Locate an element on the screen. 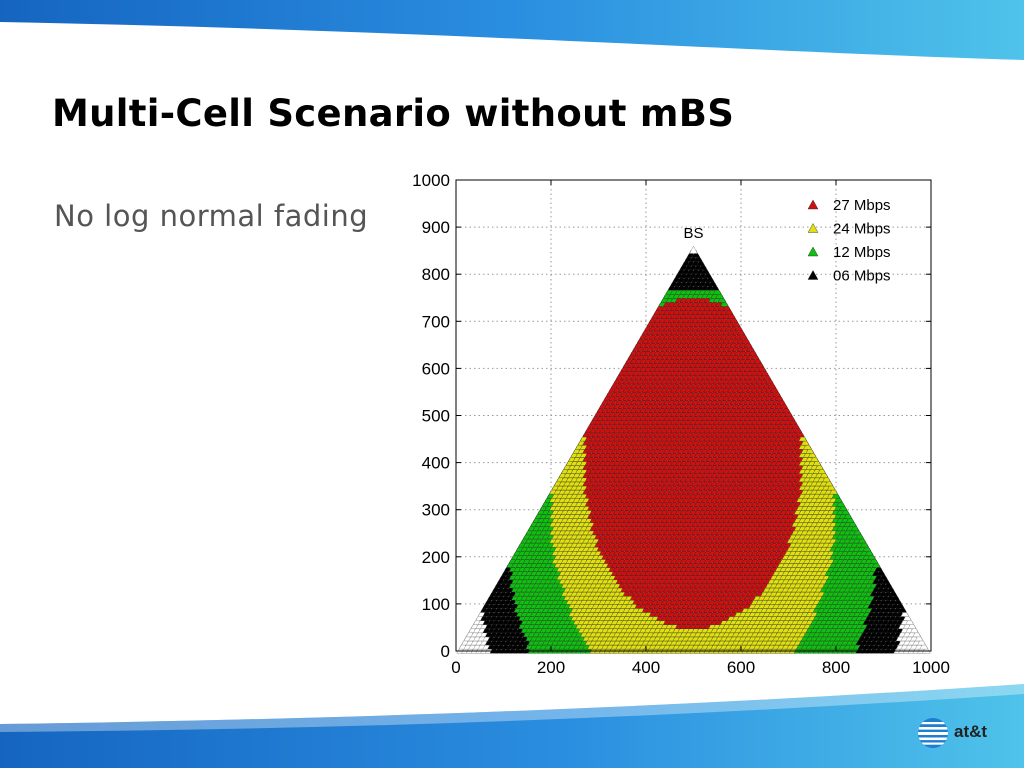  top-swoosh is located at coordinates (512, 30).